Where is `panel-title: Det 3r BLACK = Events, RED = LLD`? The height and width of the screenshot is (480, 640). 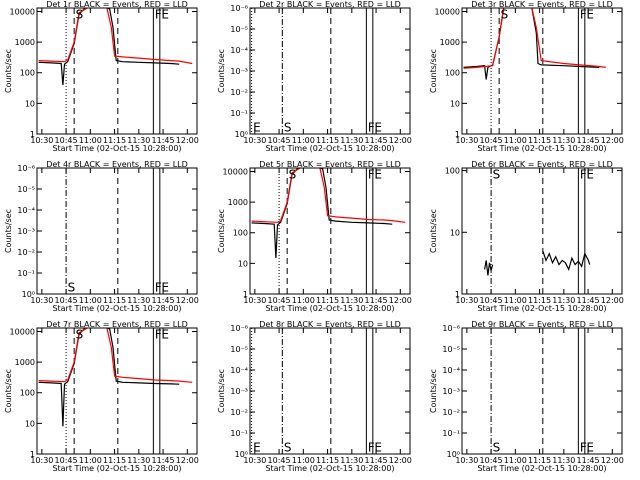 panel-title: Det 3r BLACK = Events, RED = LLD is located at coordinates (542, 4).